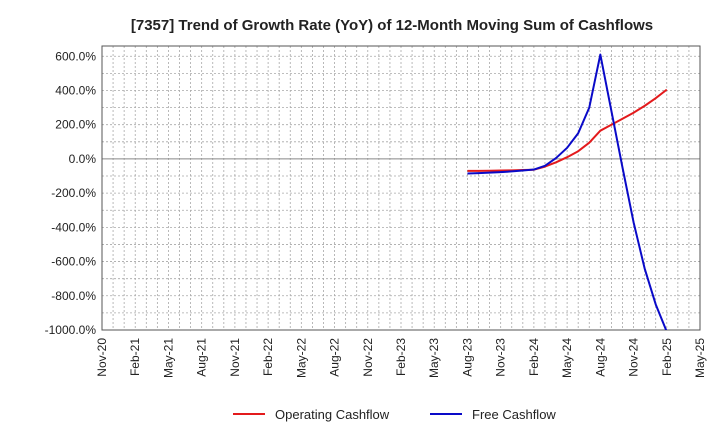  I want to click on y-tick-label: -800.0%, so click(73, 296).